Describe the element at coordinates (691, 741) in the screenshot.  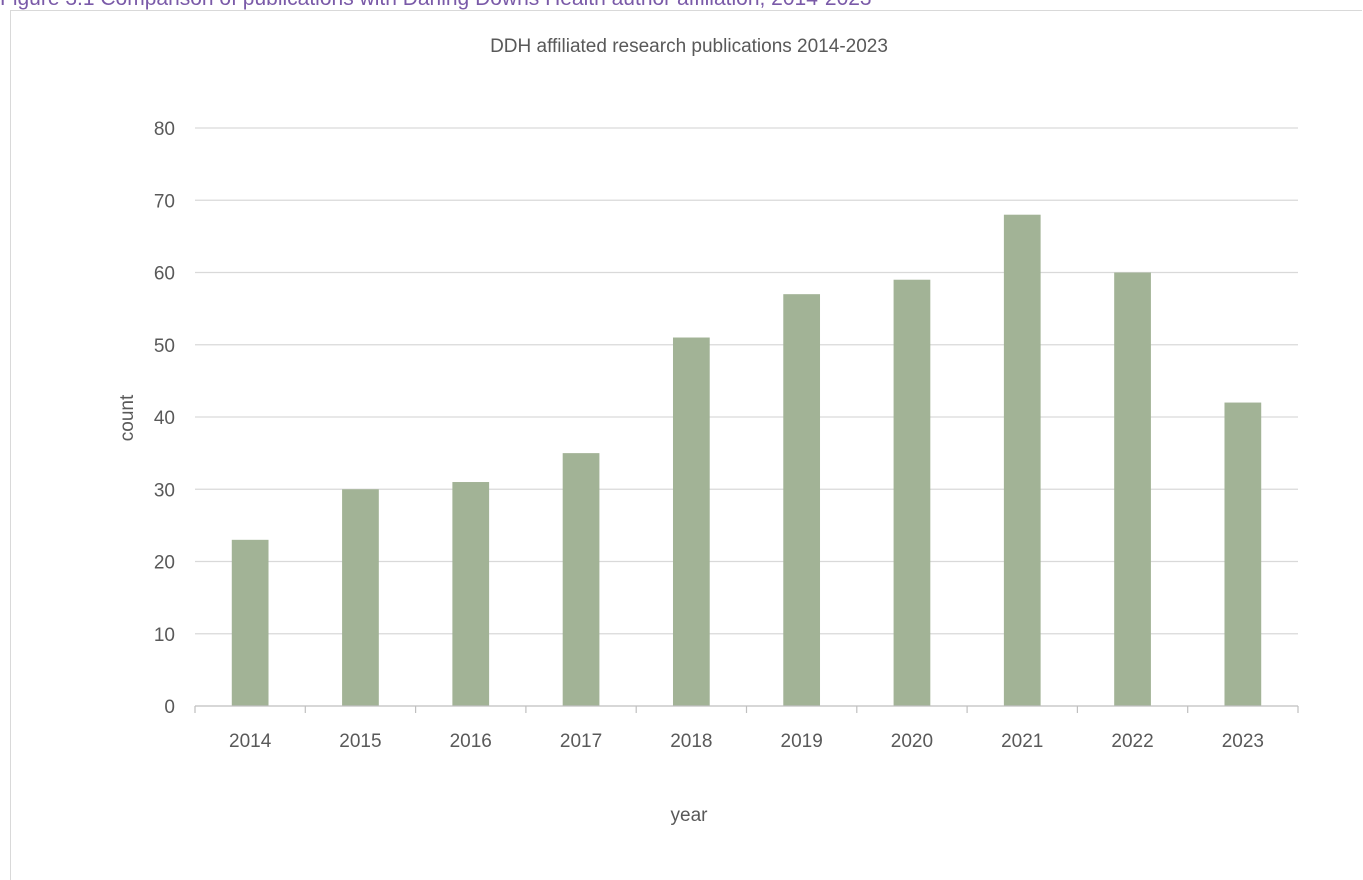
I see `x-tick-label: 2018` at that location.